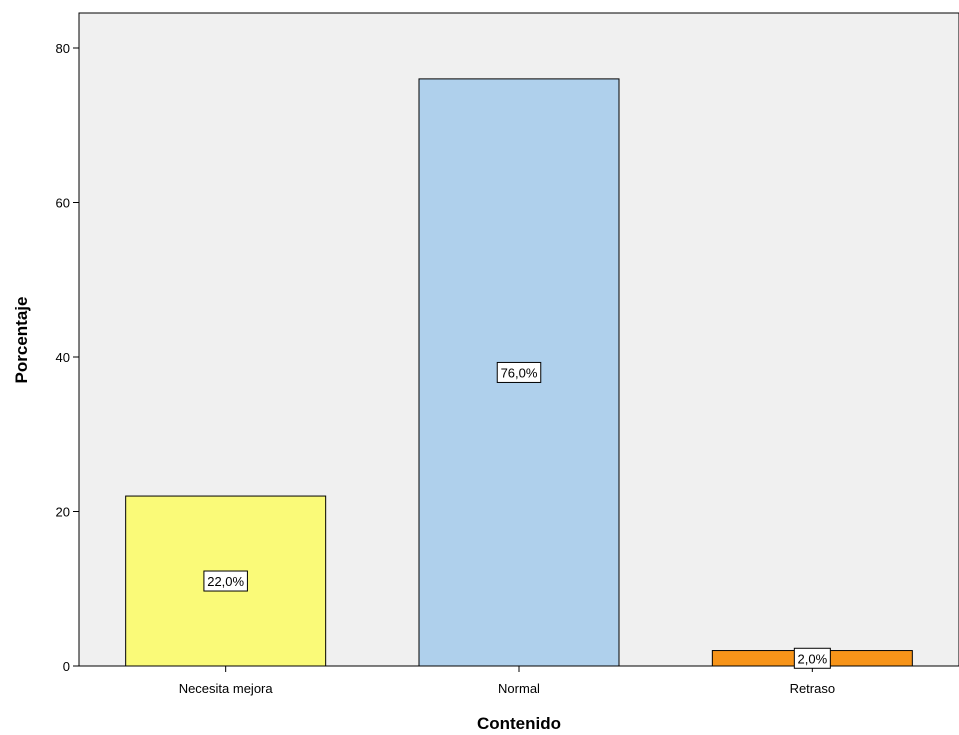 This screenshot has height=735, width=959. I want to click on data-label: 76,0%, so click(519, 372).